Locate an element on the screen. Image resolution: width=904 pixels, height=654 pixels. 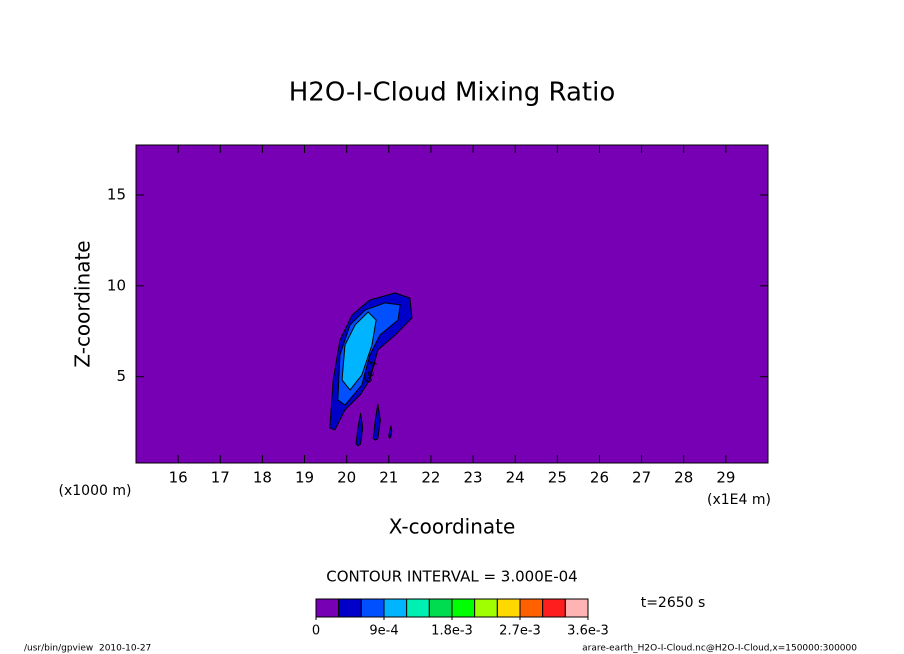
colorbar-tick-label: 3.6e-3 is located at coordinates (588, 631).